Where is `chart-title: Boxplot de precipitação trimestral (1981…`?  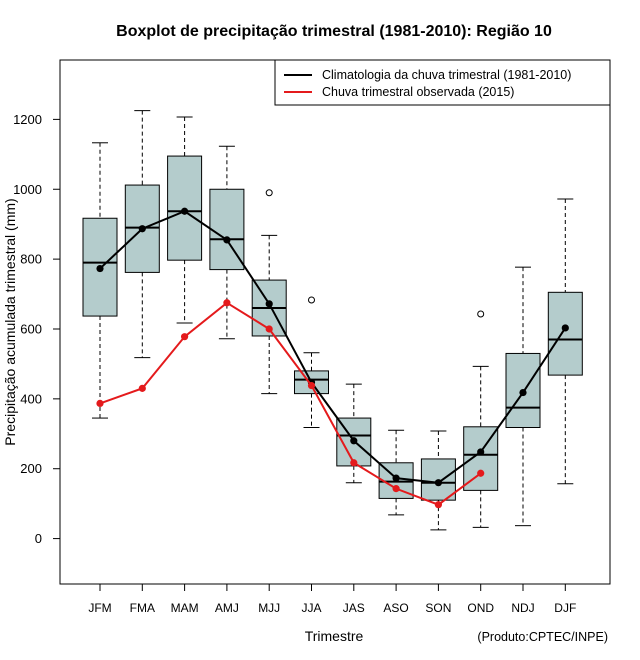 chart-title: Boxplot de precipitação trimestral (1981… is located at coordinates (334, 31).